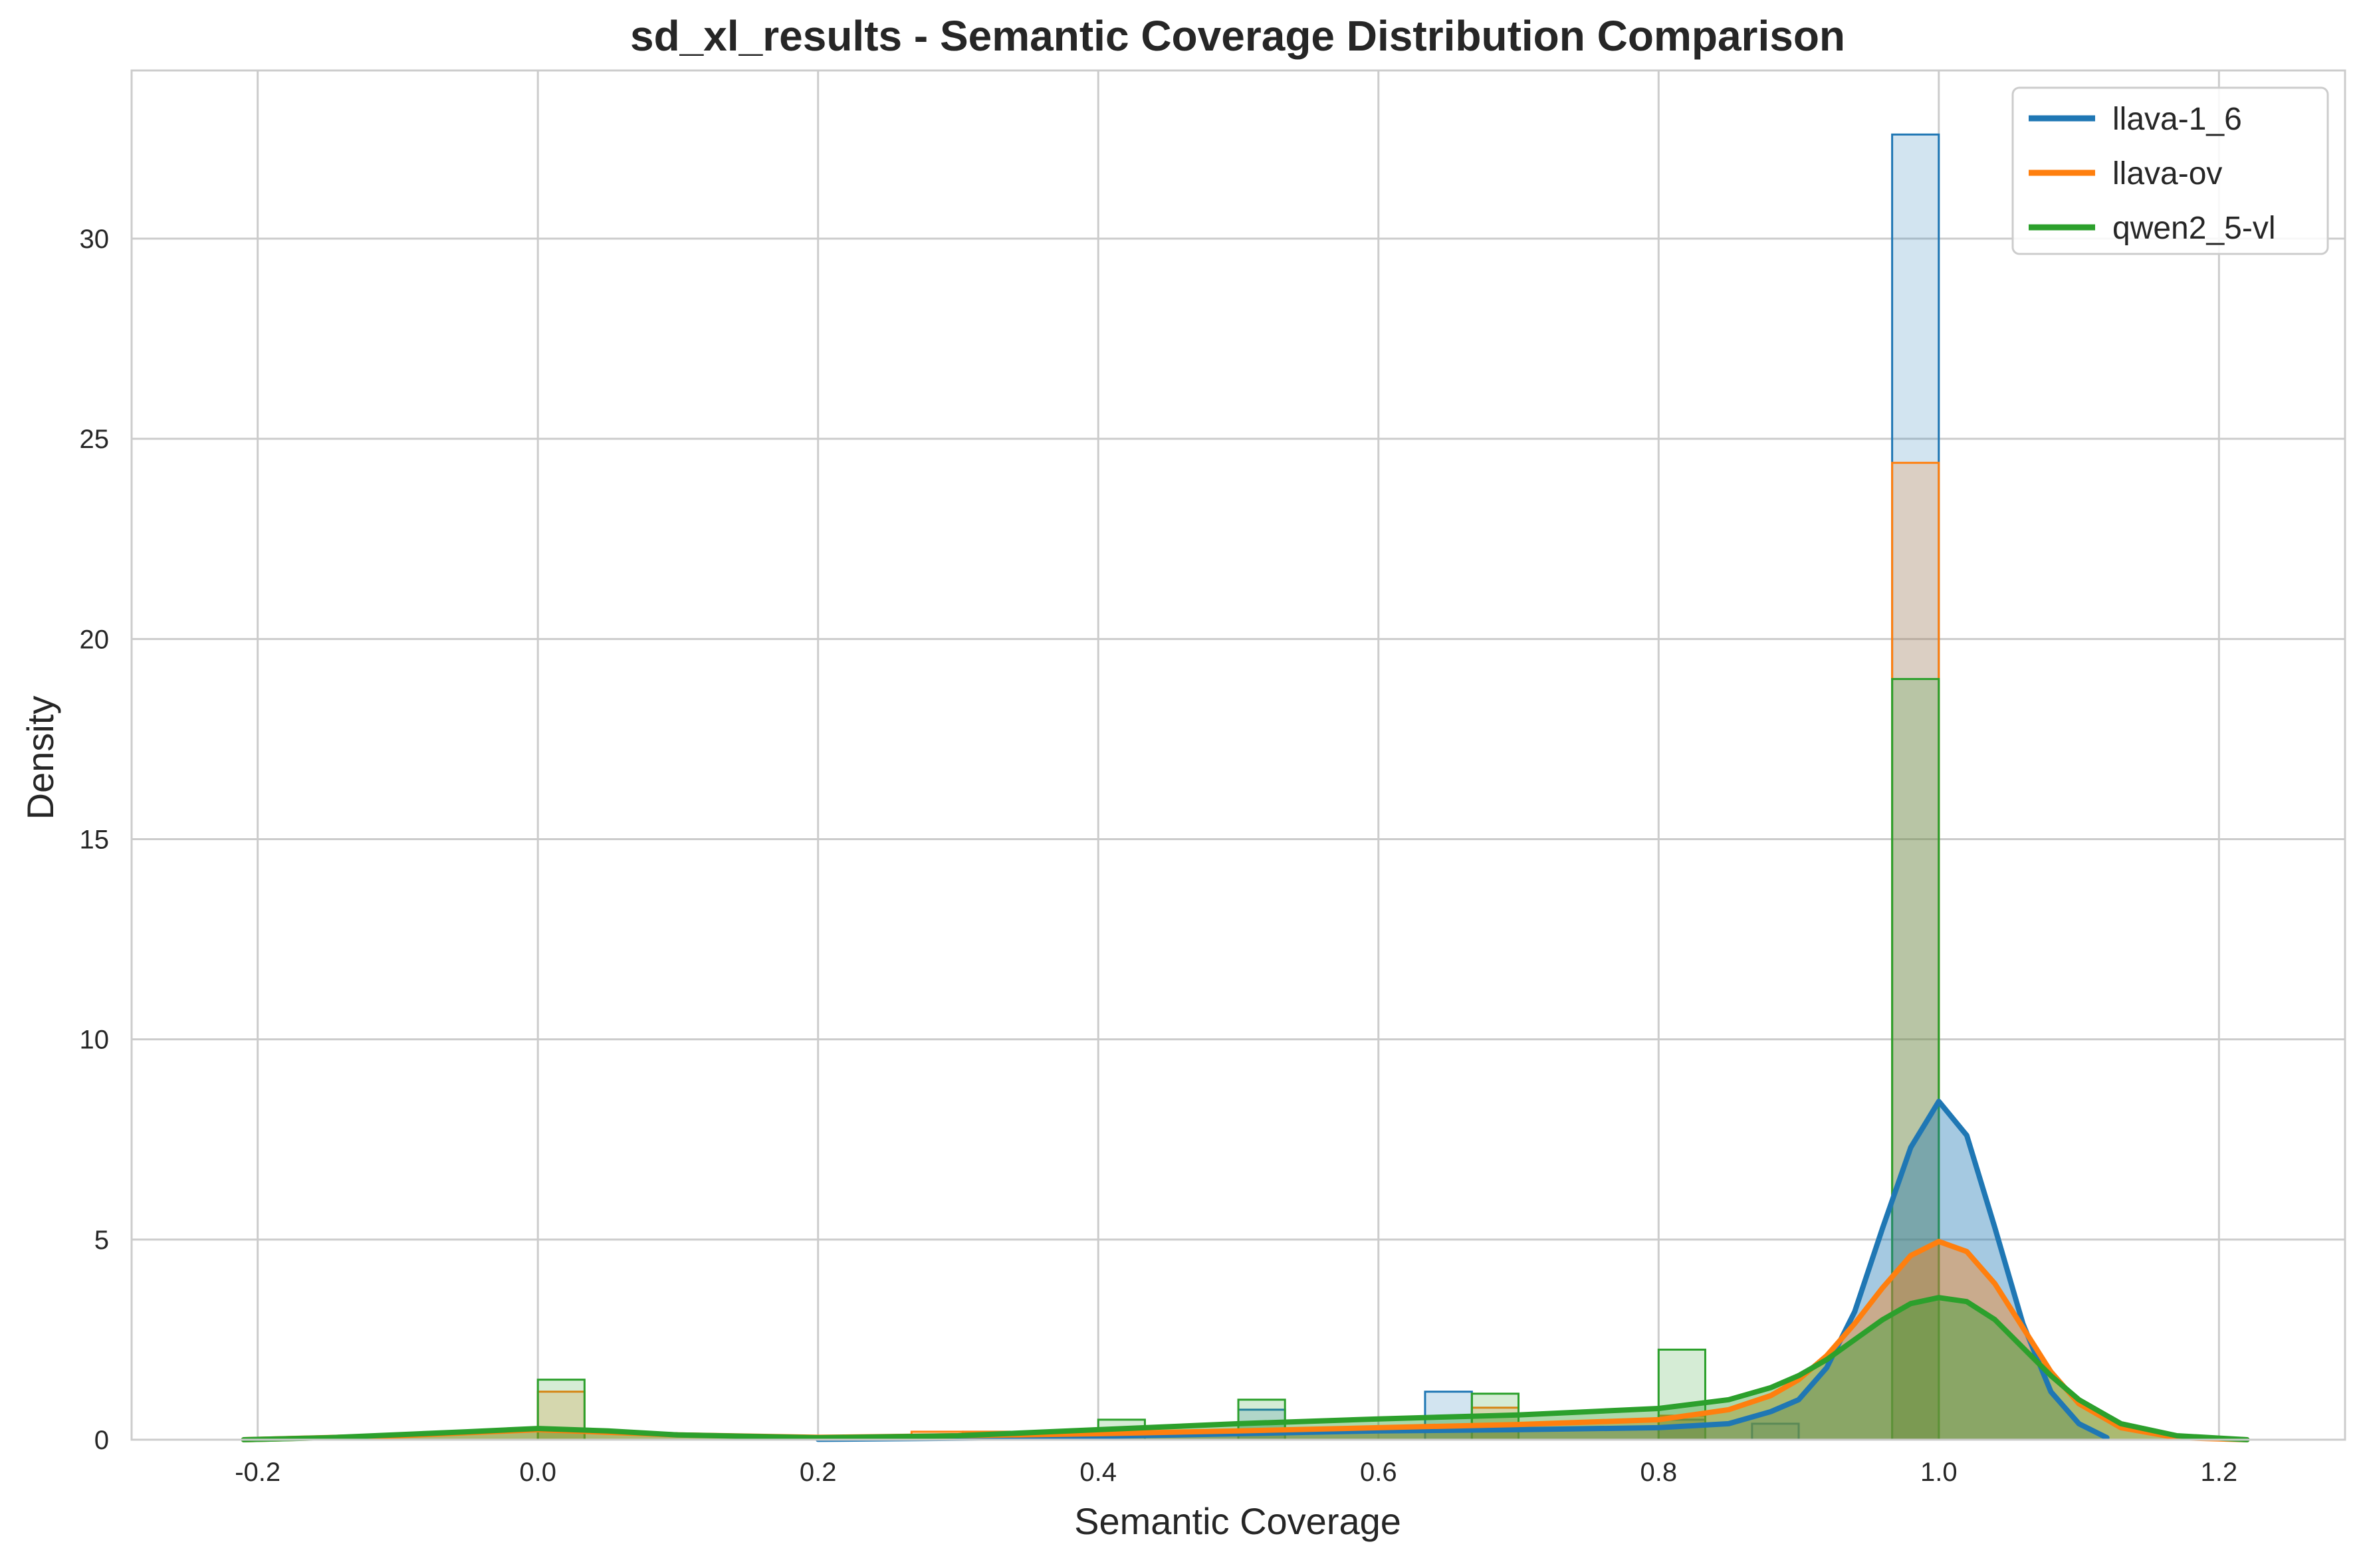  Describe the element at coordinates (95, 440) in the screenshot. I see `y-tick-label: 25` at that location.